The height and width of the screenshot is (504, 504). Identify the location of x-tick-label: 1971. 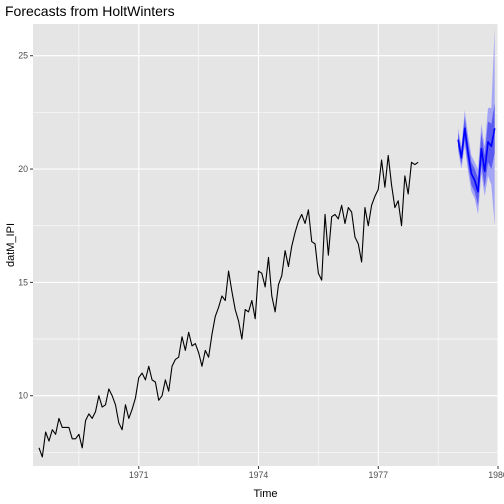
(139, 475).